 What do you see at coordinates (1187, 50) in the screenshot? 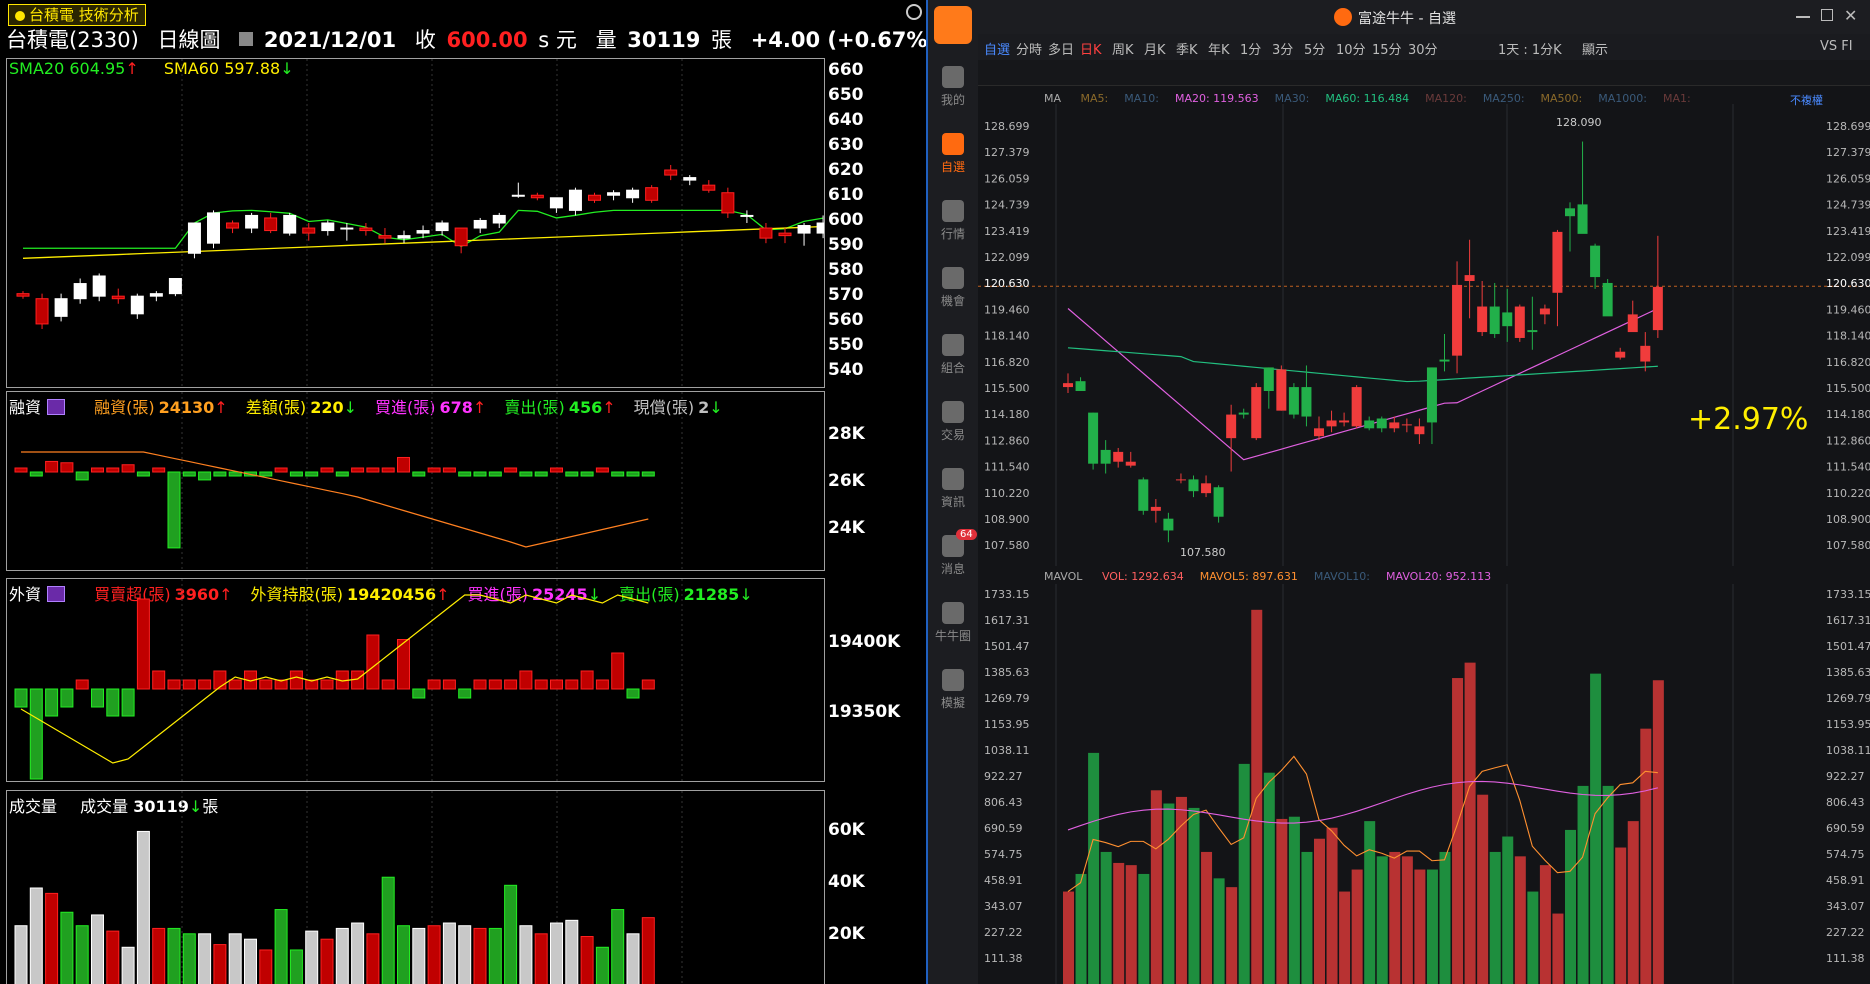
I see `period-tab: 季K` at bounding box center [1187, 50].